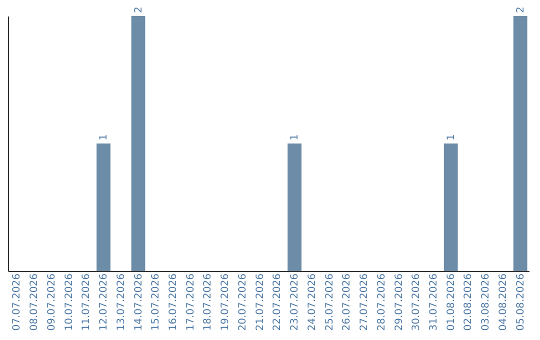 The image size is (540, 340). Describe the element at coordinates (399, 302) in the screenshot. I see `x-tick-label: 29.07.2026` at that location.